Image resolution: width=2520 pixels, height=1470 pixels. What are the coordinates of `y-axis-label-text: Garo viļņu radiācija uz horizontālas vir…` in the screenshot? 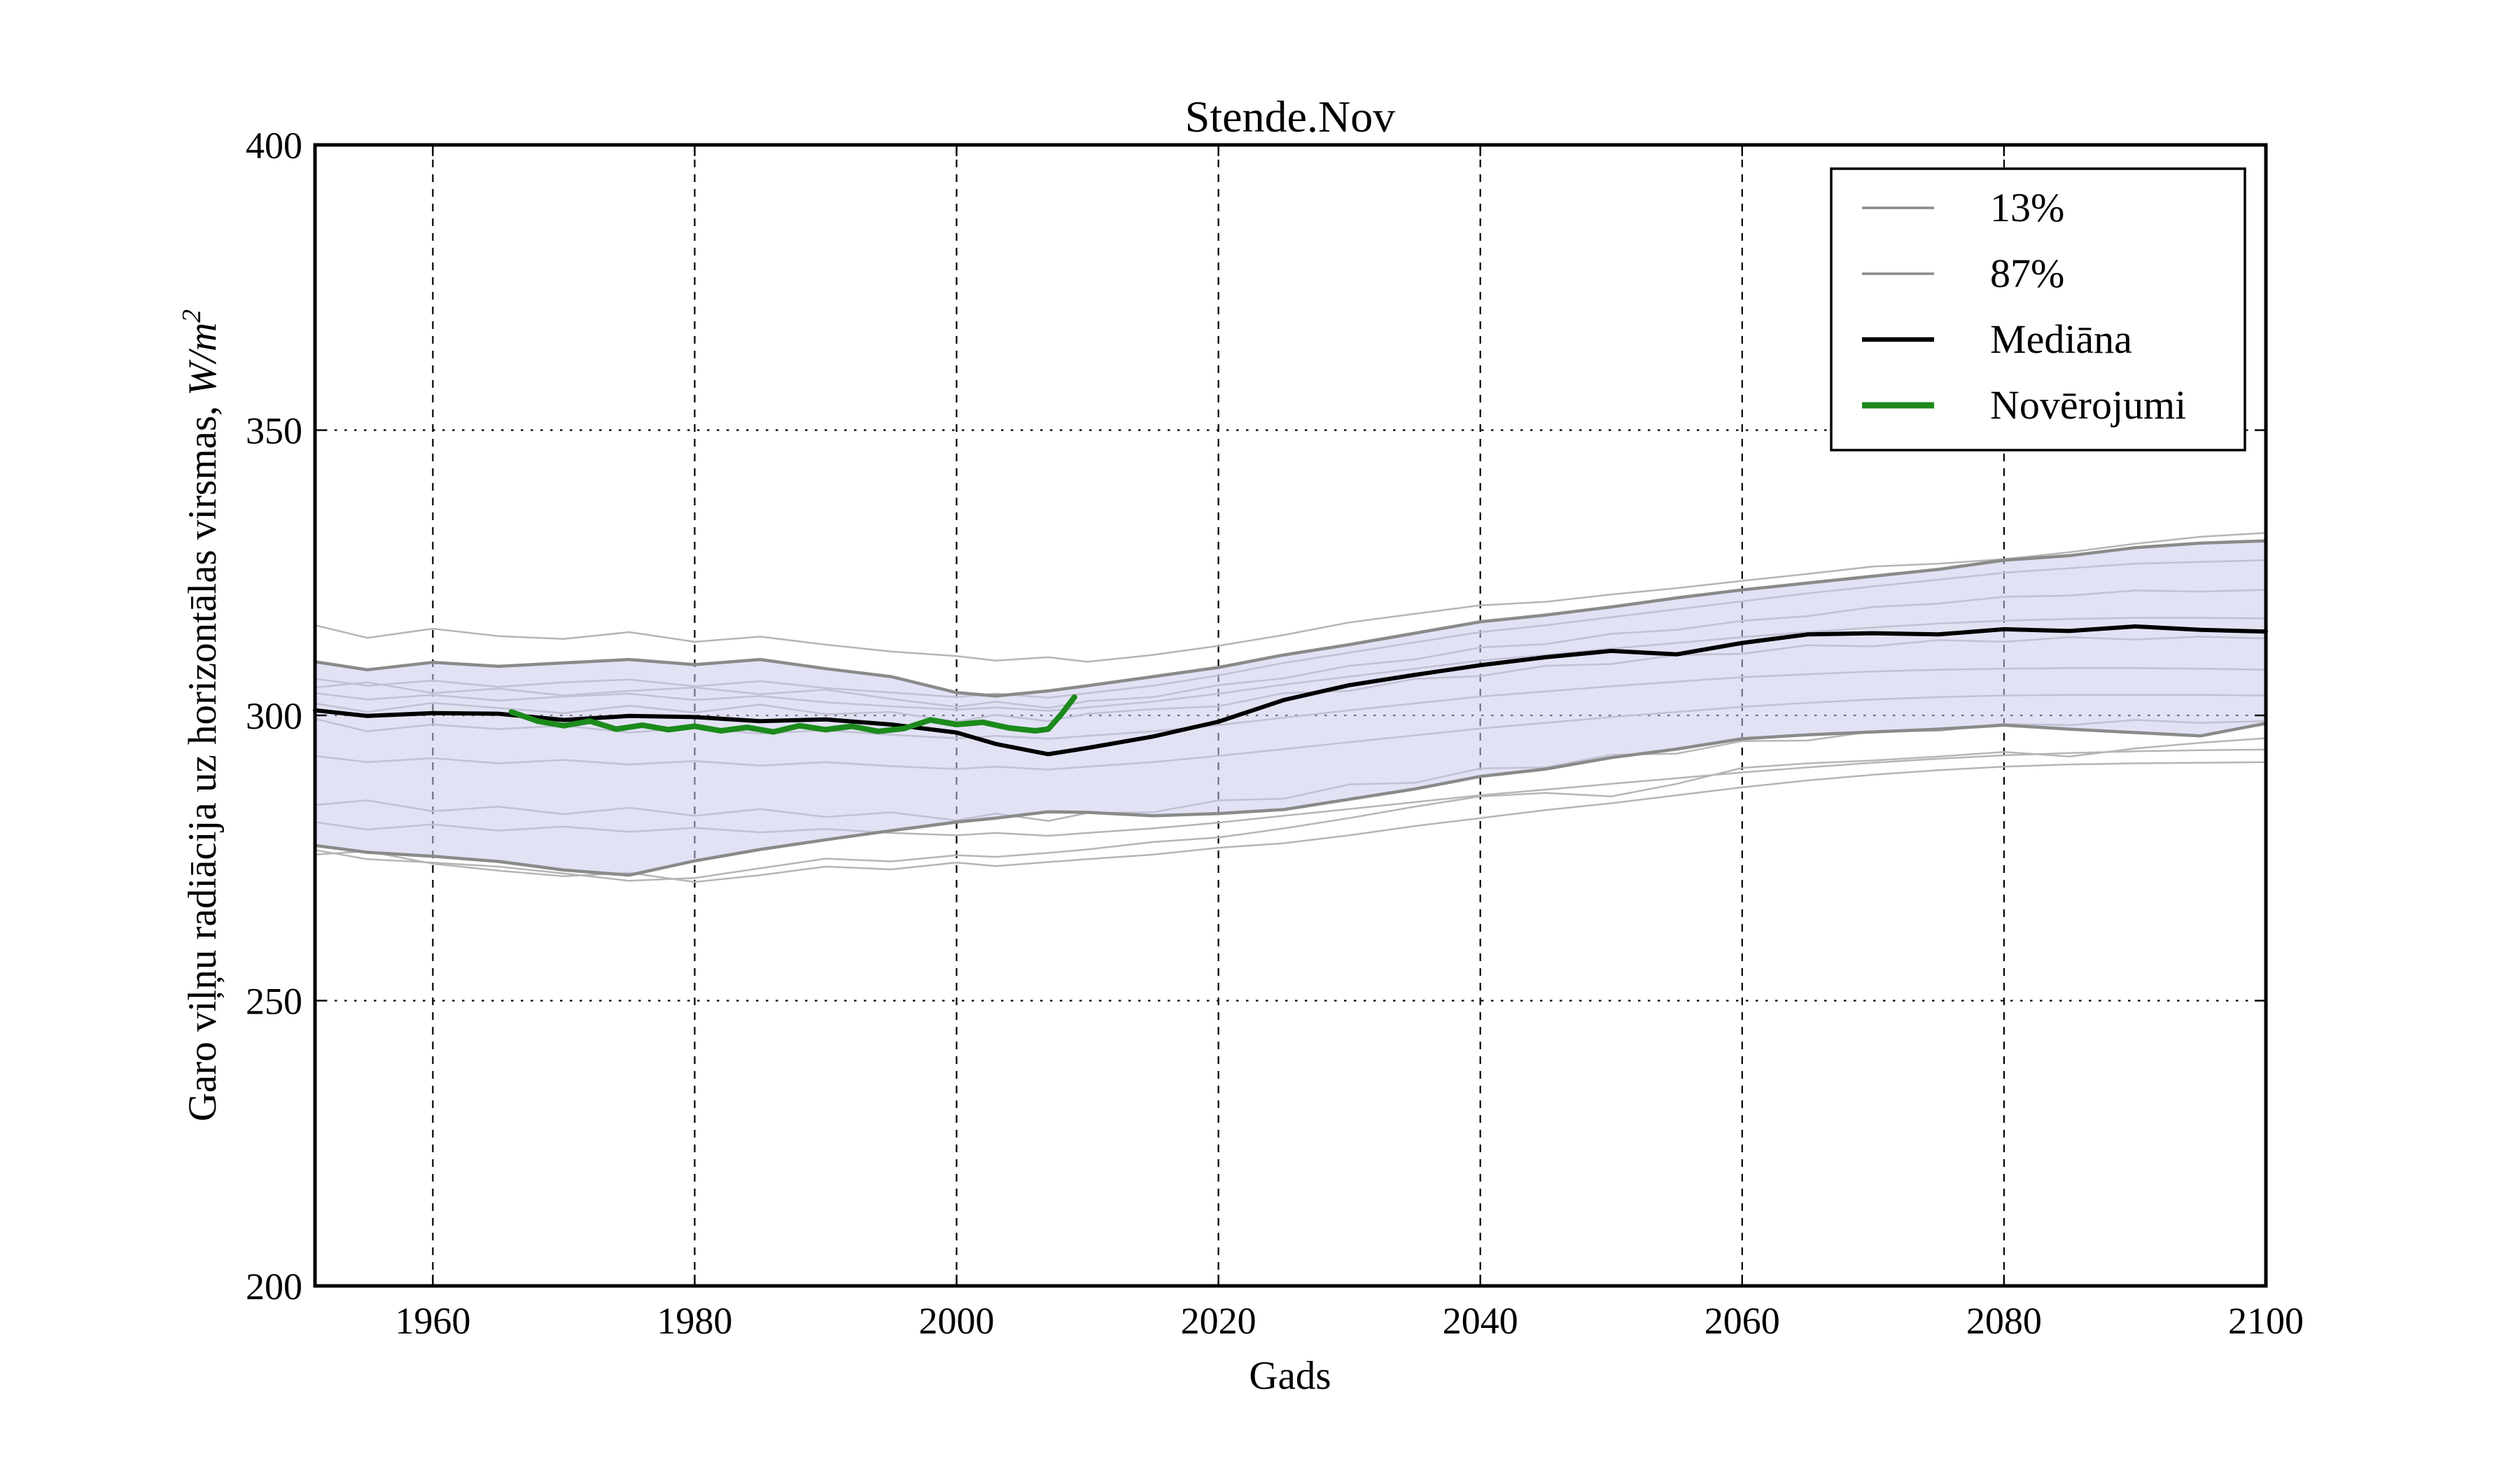 It's located at (203, 758).